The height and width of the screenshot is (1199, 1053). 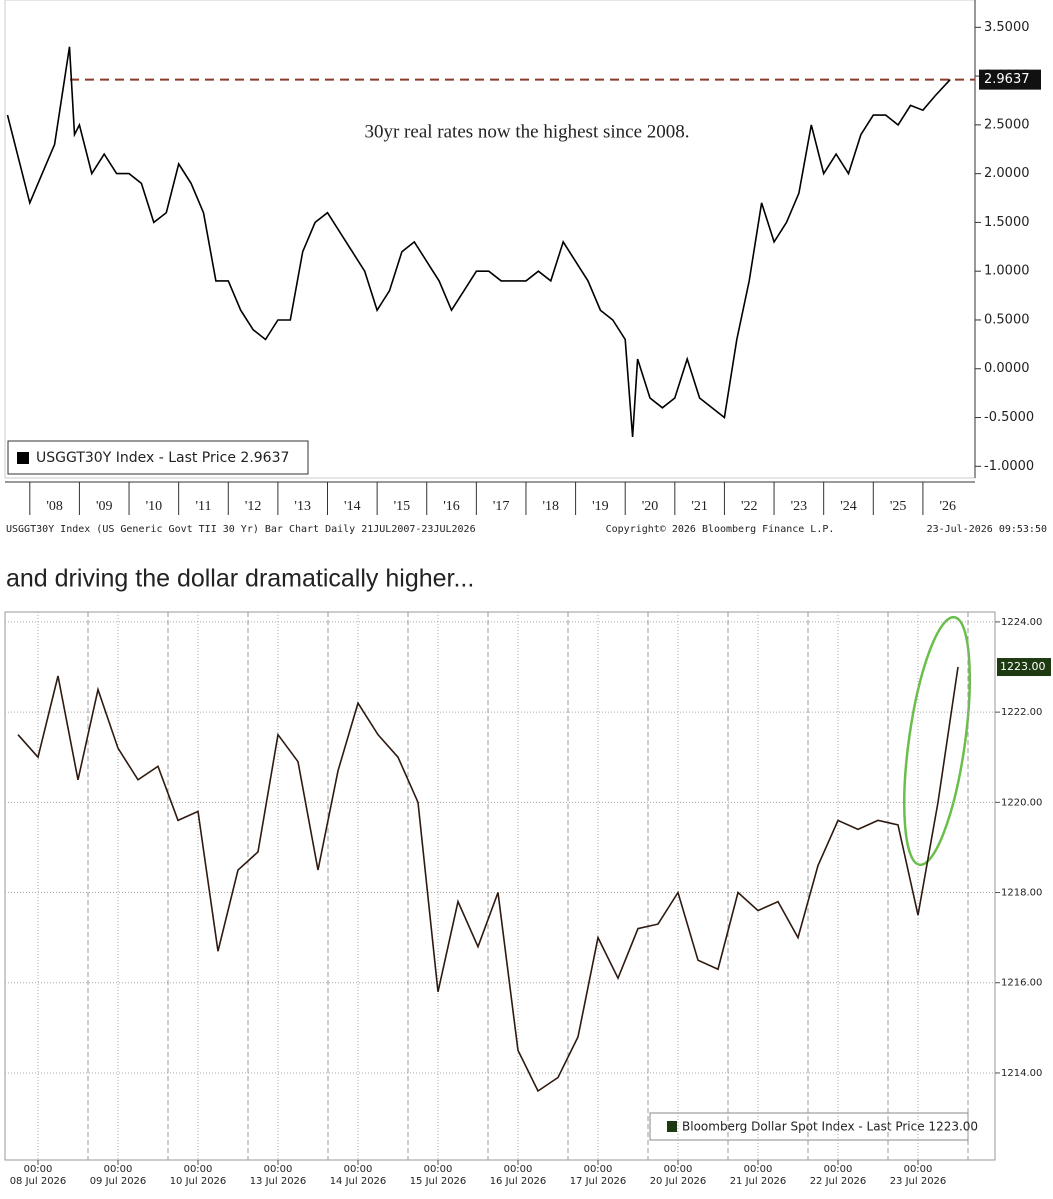 What do you see at coordinates (501, 506) in the screenshot?
I see `x-tick-label: '17` at bounding box center [501, 506].